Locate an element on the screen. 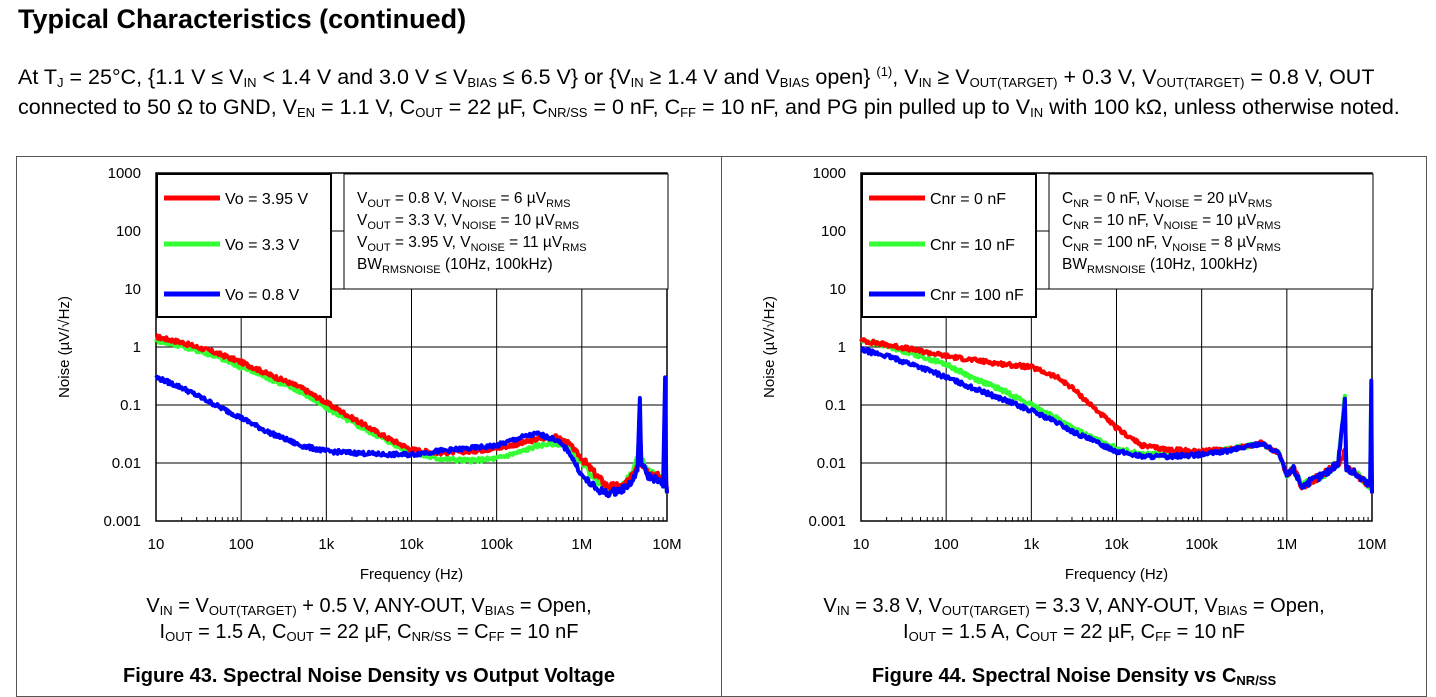 The image size is (1436, 697). legend-entry: Cnr = 100 nF is located at coordinates (977, 295).